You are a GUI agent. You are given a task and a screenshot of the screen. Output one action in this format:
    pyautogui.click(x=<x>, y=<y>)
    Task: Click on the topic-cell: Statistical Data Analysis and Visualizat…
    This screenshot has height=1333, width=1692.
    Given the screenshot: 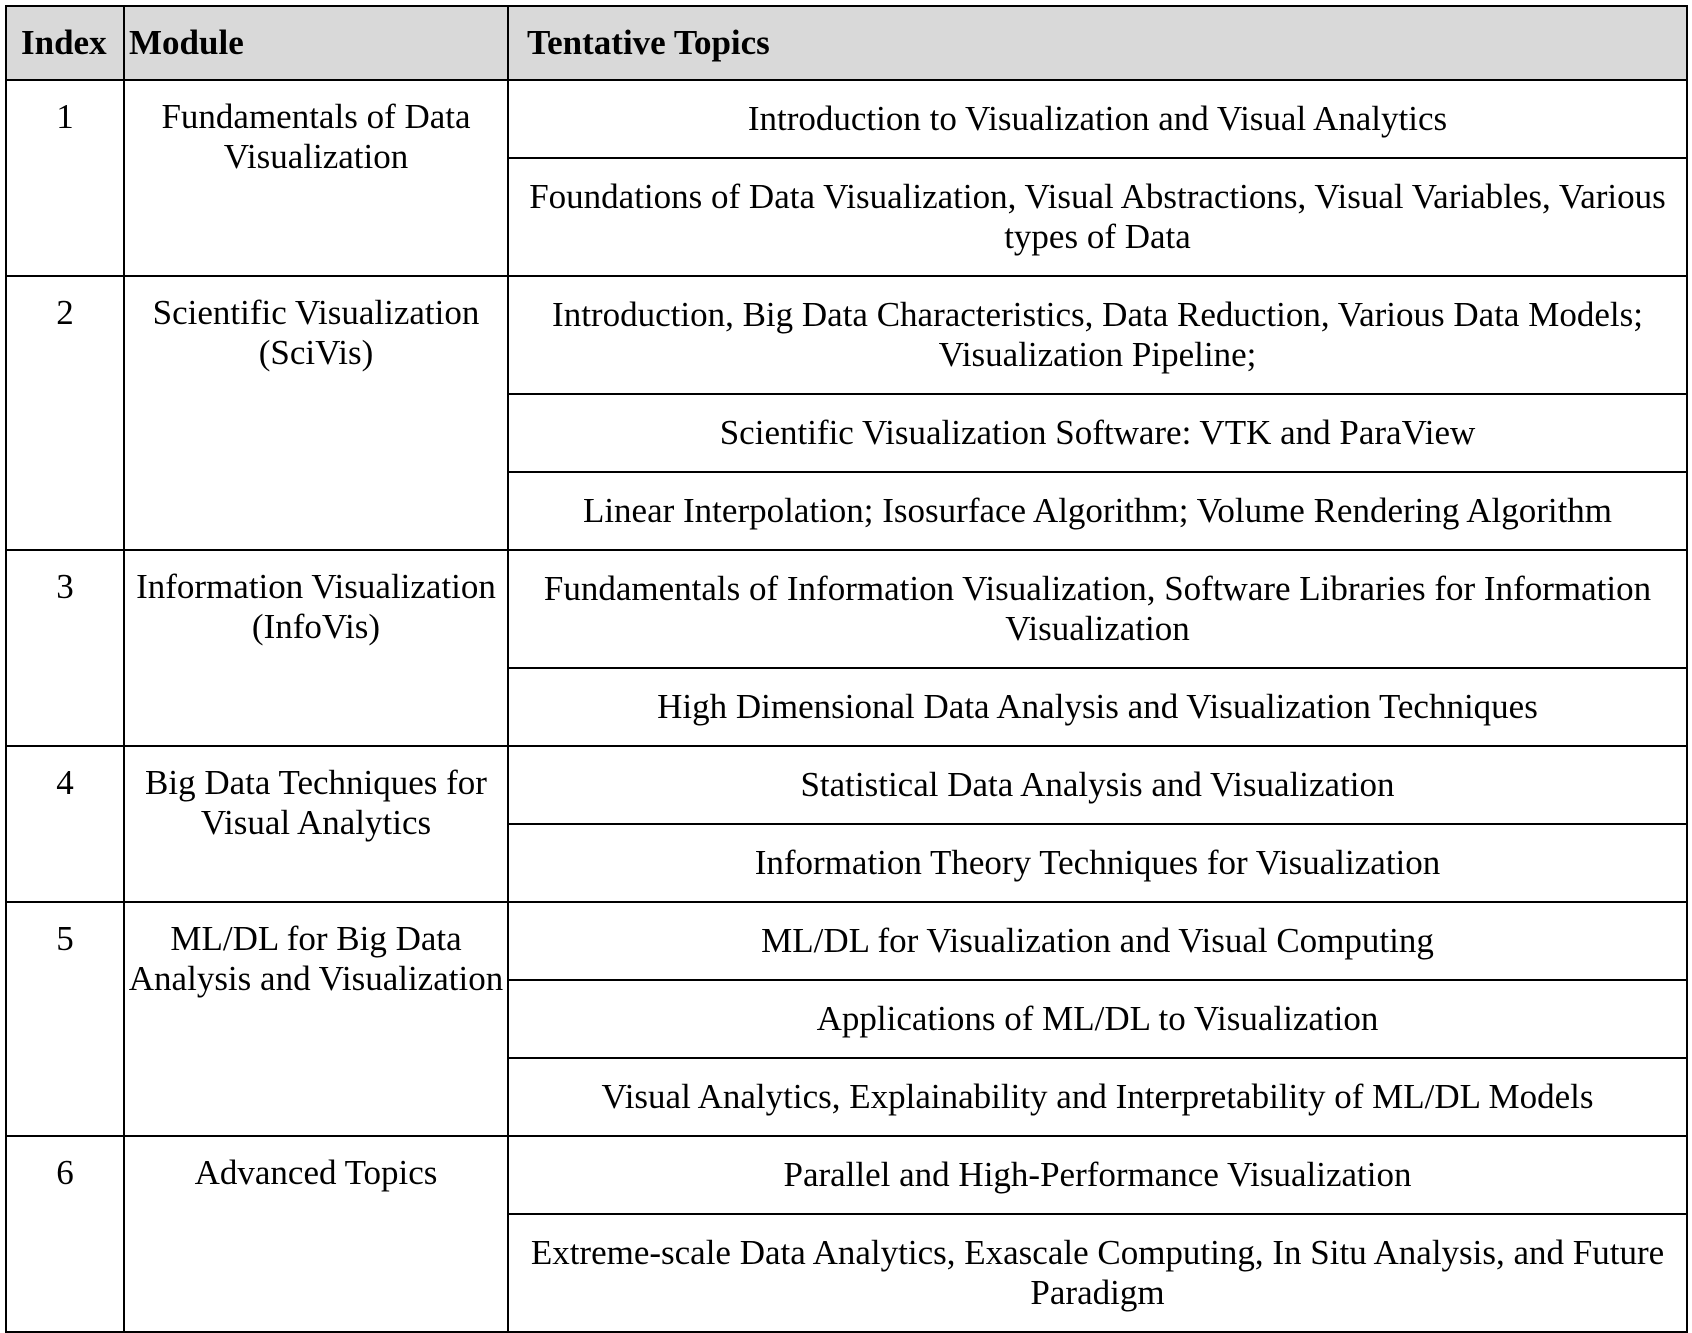 What is the action you would take?
    pyautogui.click(x=1097, y=785)
    